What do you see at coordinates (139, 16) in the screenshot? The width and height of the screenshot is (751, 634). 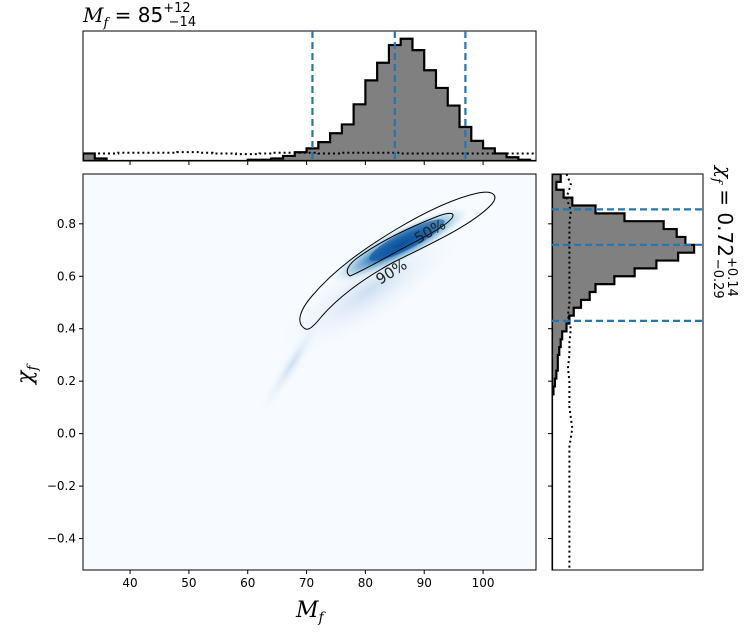 I see `mf-title: Mf = 85+12 −14` at bounding box center [139, 16].